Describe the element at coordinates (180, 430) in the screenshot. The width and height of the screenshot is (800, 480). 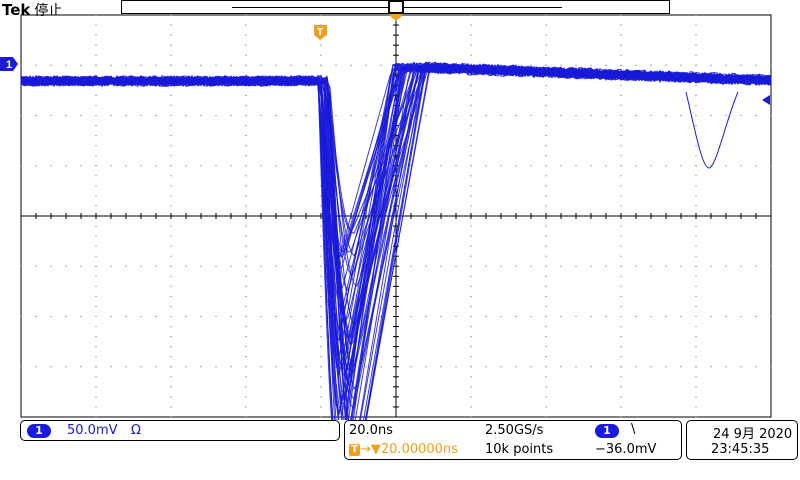
I see `channel-1-readout: 1 50.0mV Ω` at that location.